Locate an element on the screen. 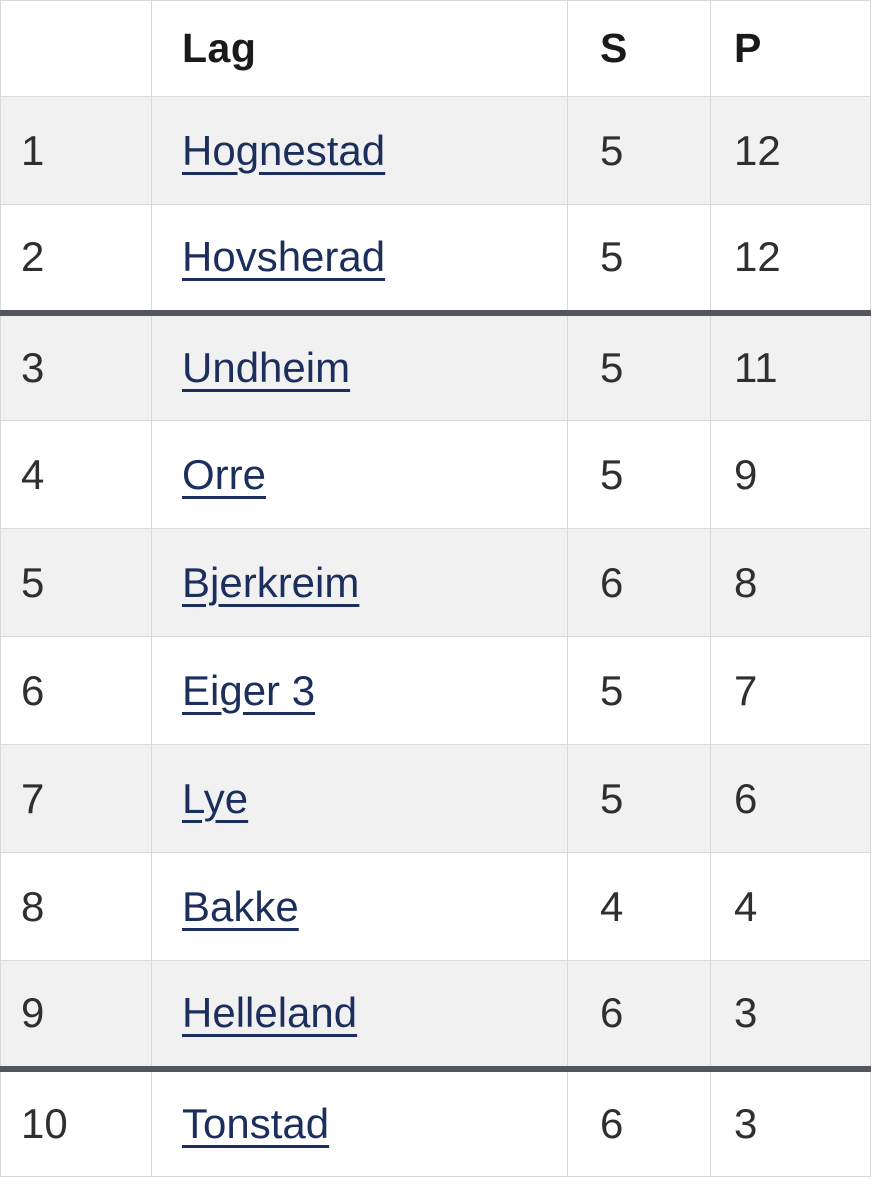 Image resolution: width=872 pixels, height=1200 pixels. team-link: Hovsherad is located at coordinates (284, 257).